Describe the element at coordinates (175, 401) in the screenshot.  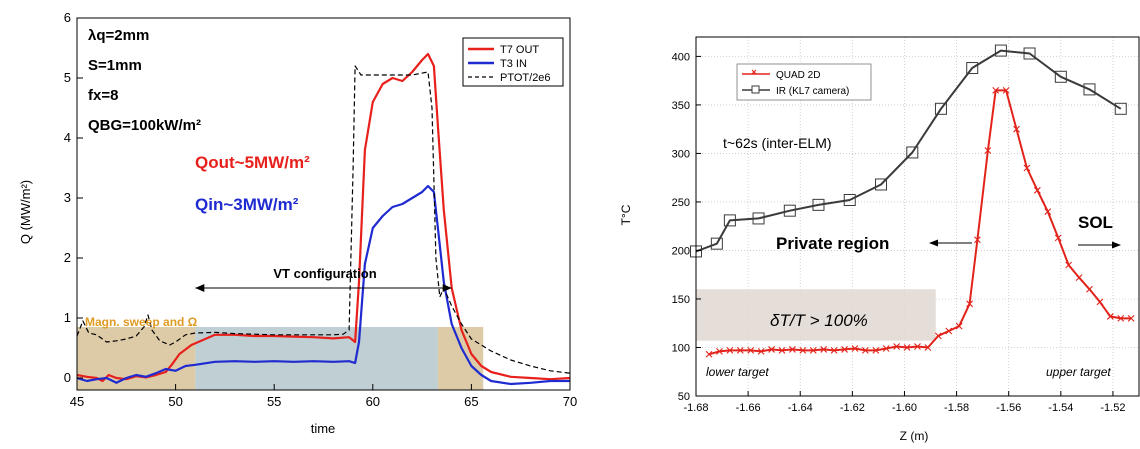
I see `x-tick-label-1: 50` at that location.